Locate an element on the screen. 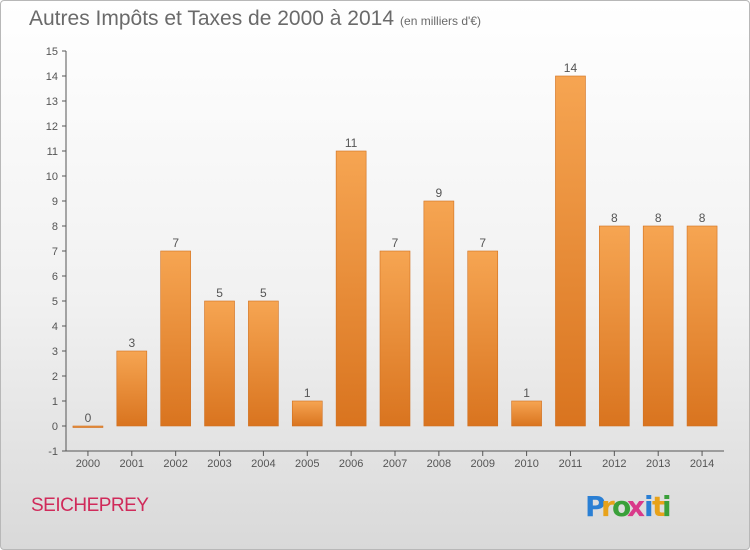  value-label: 0 is located at coordinates (88, 418).